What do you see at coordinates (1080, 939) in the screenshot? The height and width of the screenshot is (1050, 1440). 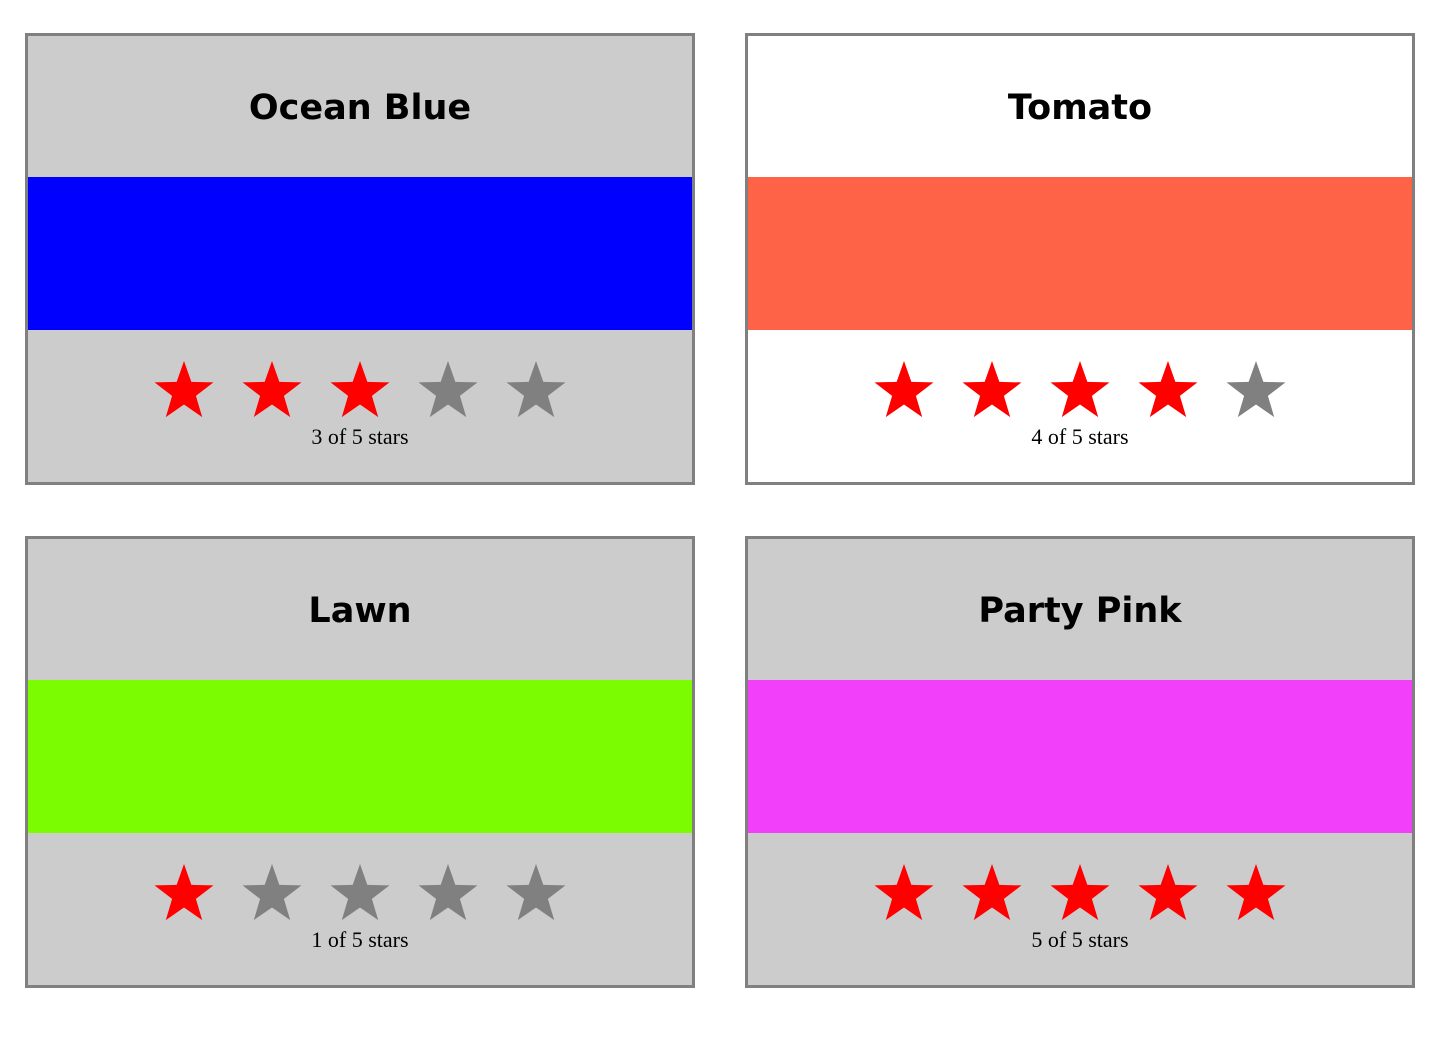 I see `rating-caption: 5 of 5 stars` at bounding box center [1080, 939].